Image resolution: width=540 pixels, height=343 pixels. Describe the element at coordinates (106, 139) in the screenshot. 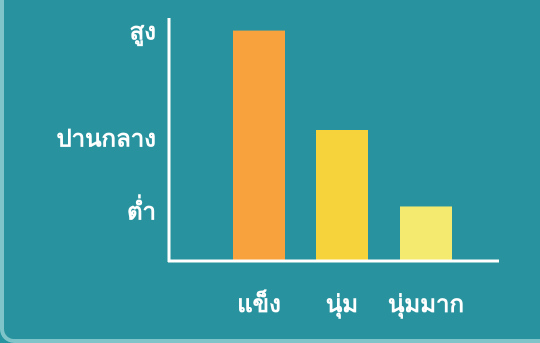

I see `y-tick-label-1: ปานกลาง` at that location.